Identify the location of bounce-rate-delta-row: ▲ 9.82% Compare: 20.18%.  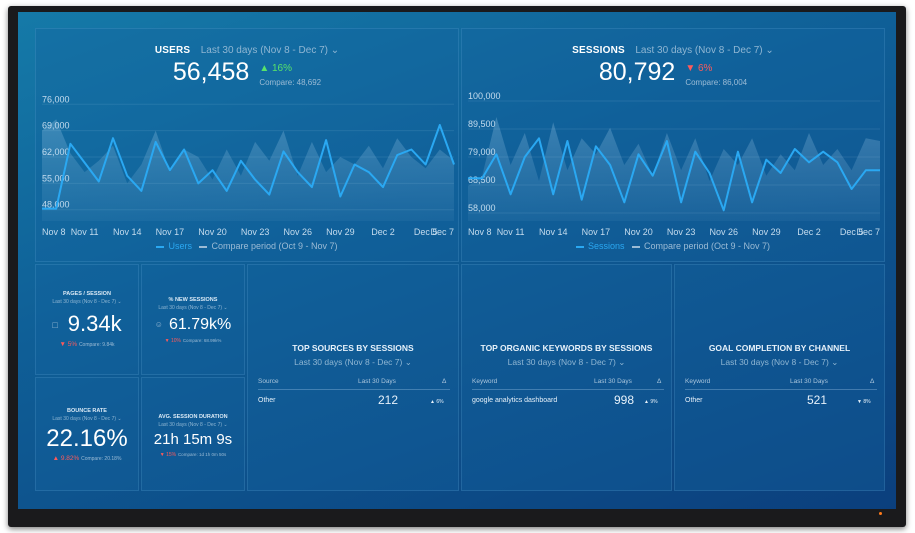
(87, 458).